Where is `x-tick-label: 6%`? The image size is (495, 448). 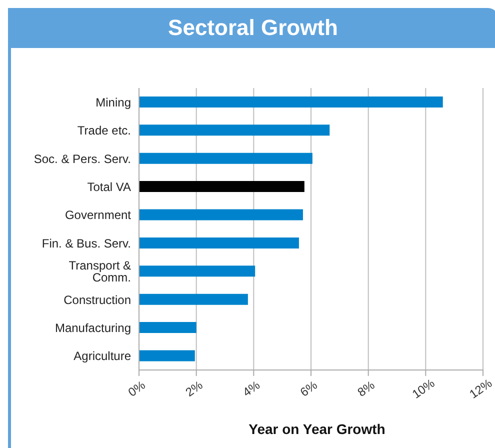 x-tick-label: 6% is located at coordinates (309, 389).